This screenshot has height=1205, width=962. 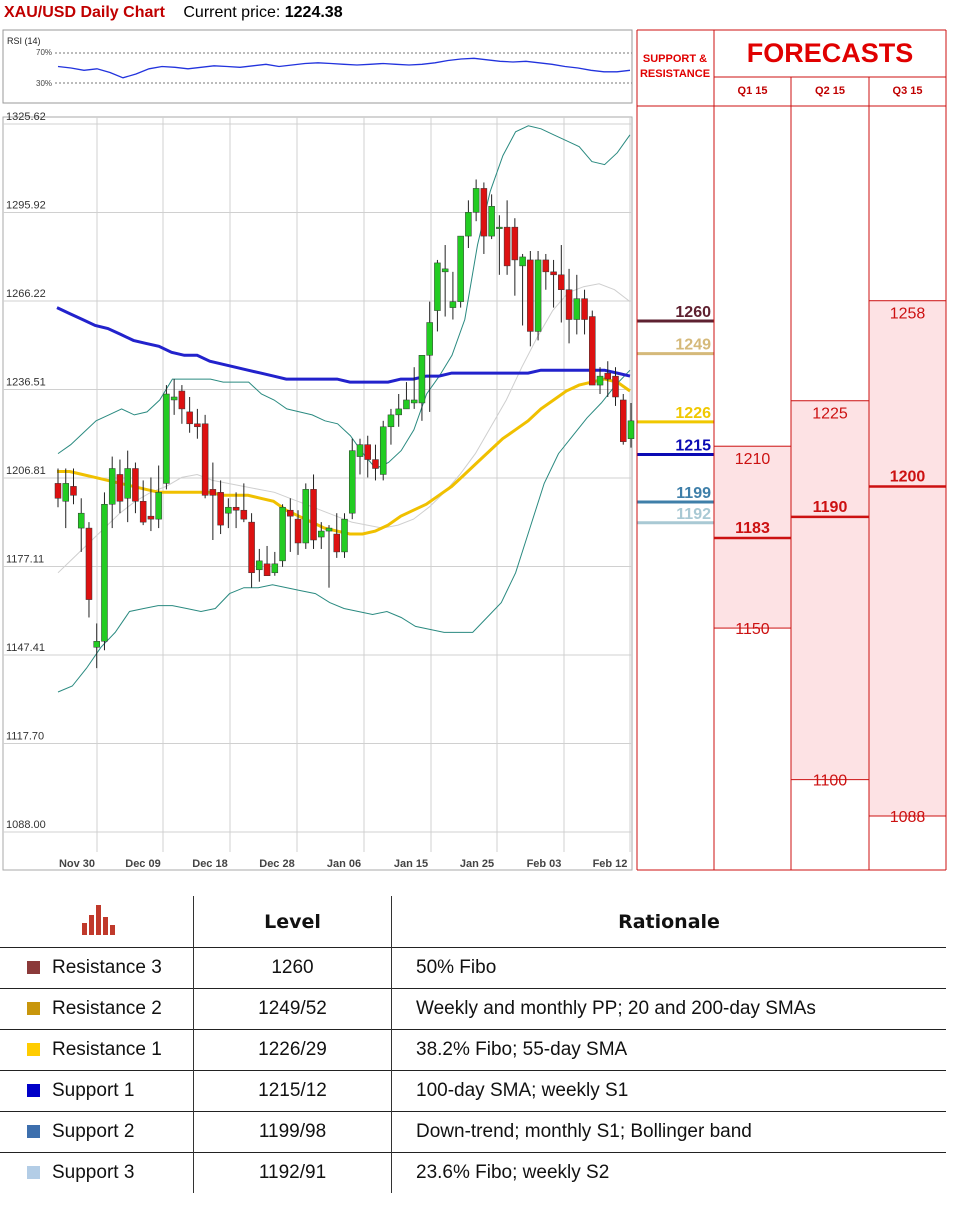 I want to click on sr-title-line1: SUPPORT &, so click(x=675, y=59).